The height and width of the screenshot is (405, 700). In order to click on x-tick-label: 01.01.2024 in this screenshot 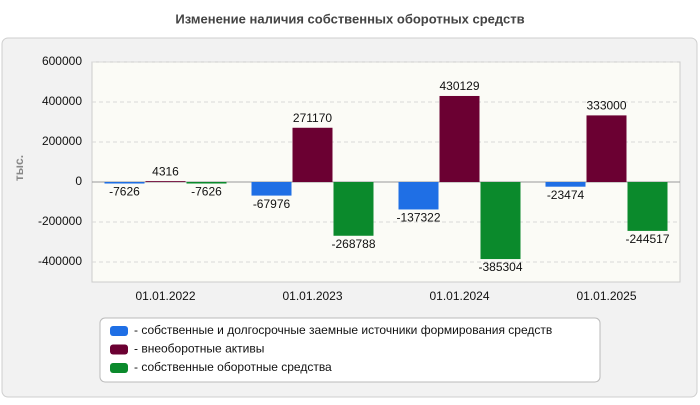, I will do `click(459, 296)`.